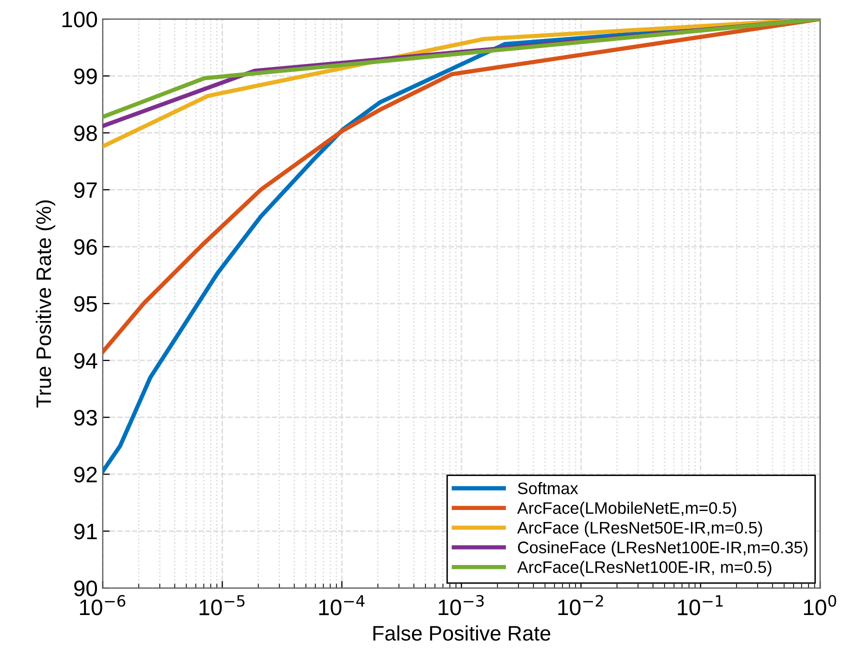 The width and height of the screenshot is (849, 657). Describe the element at coordinates (85, 133) in the screenshot. I see `y-tick-label: 98` at that location.